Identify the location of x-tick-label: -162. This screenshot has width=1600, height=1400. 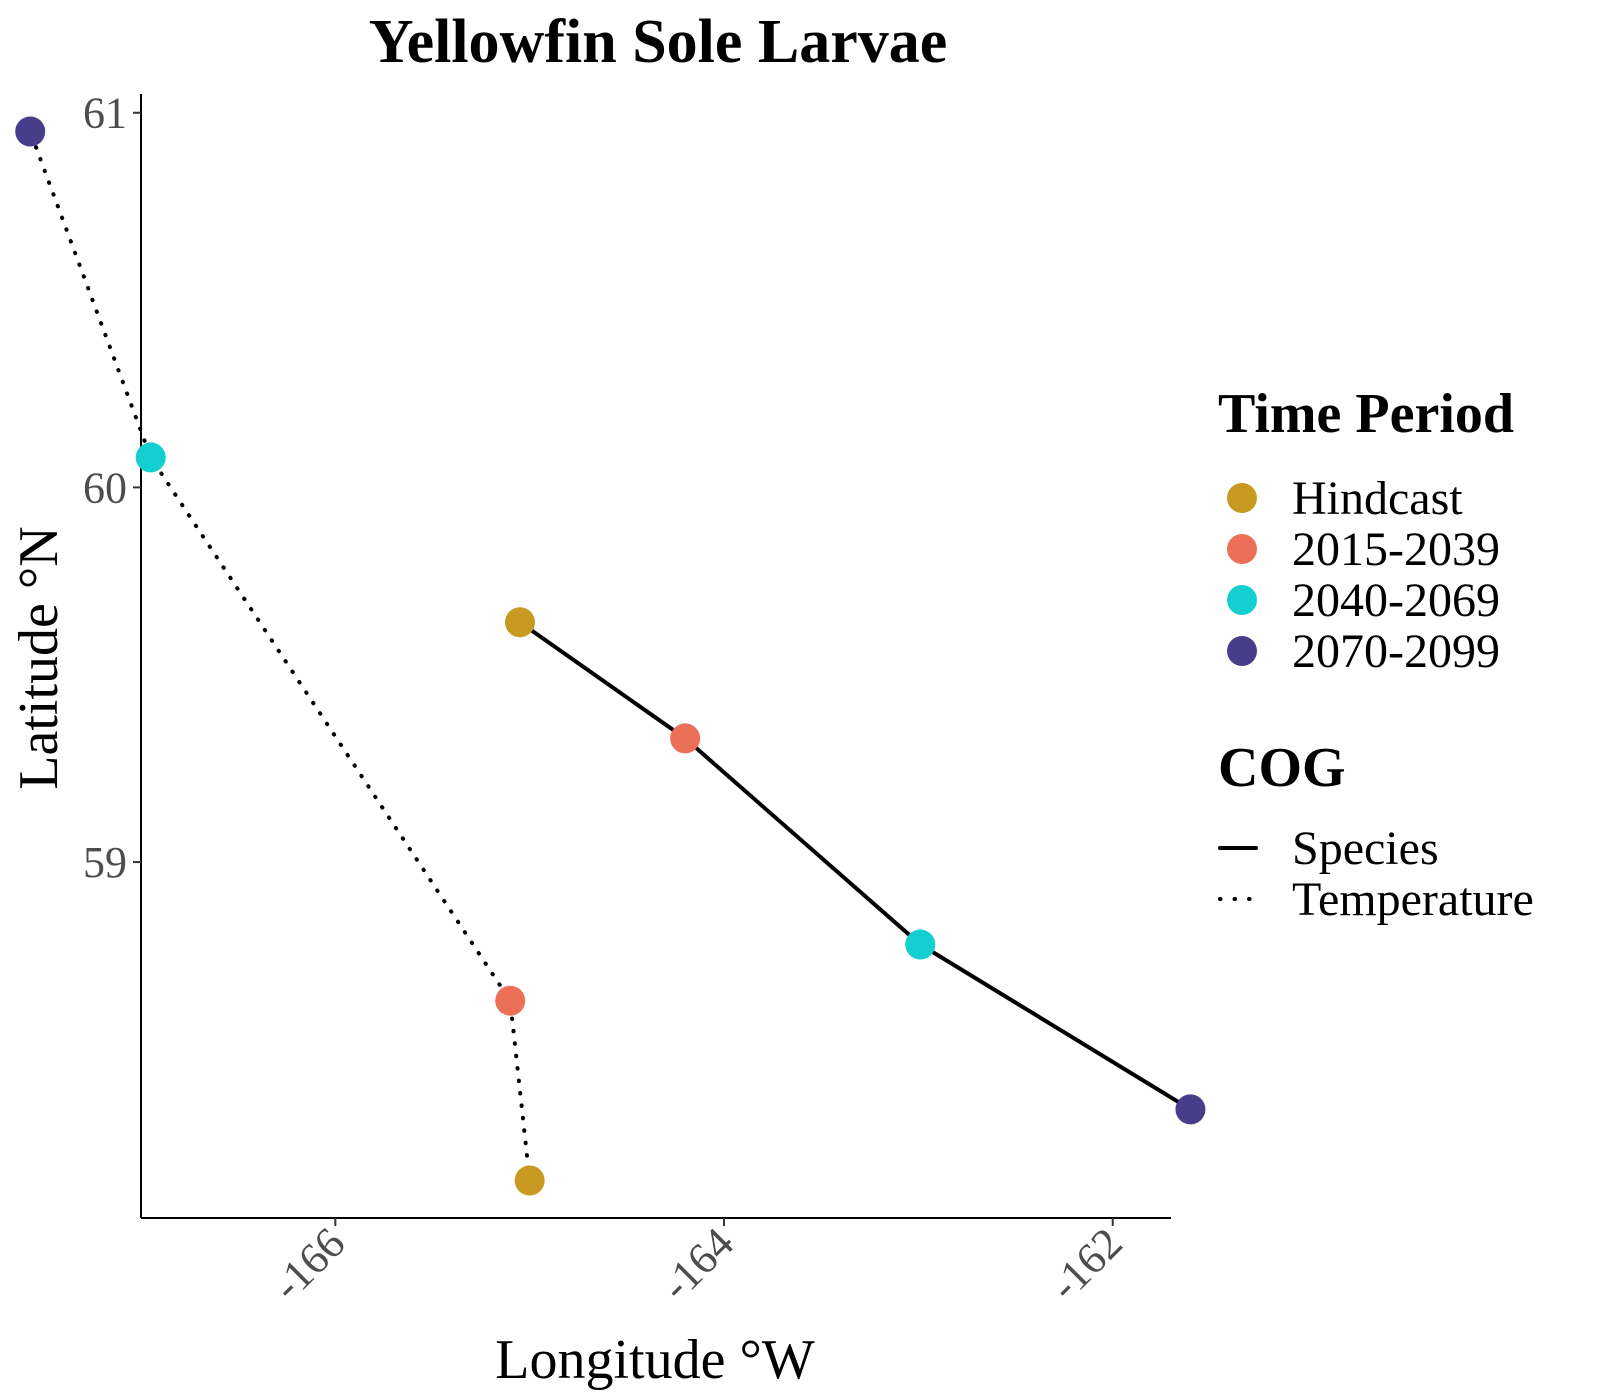
(1086, 1264).